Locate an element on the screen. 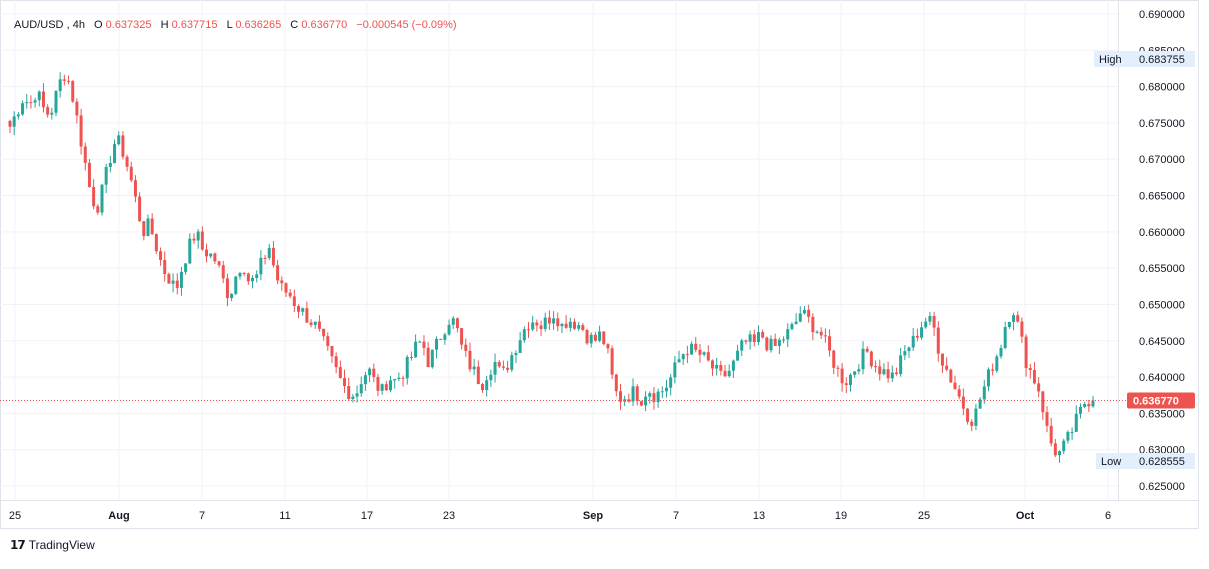 This screenshot has width=1209, height=569. x-tick-label: 17 is located at coordinates (367, 516).